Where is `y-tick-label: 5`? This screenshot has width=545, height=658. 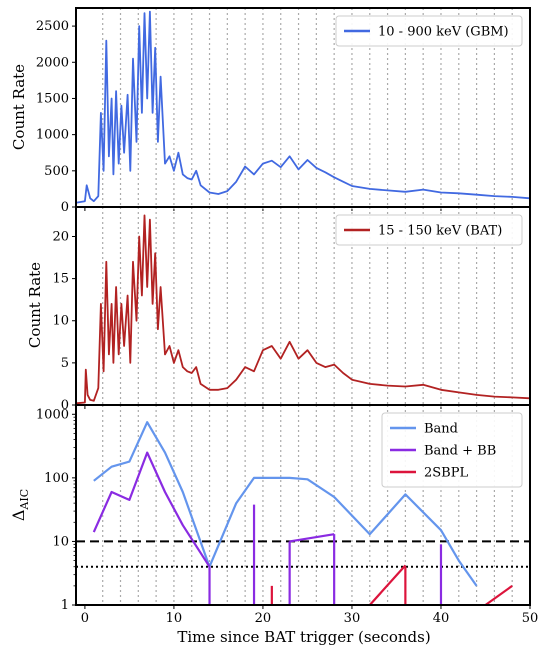
y-tick-label: 5 is located at coordinates (65, 363).